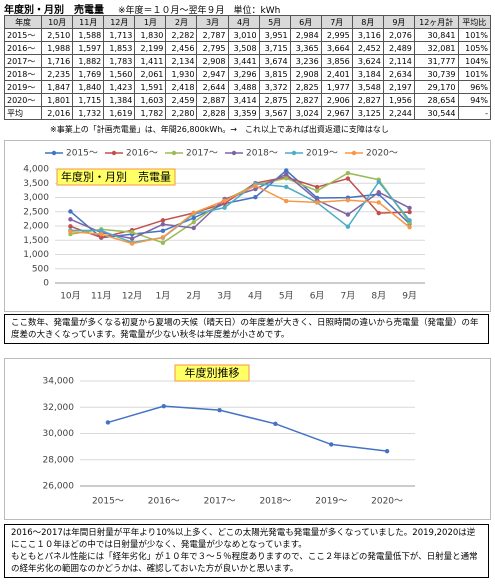 The width and height of the screenshot is (495, 586). I want to click on table-row: 年度 10月 11月 12月 1月 2月 3月 4月 5月 6月 7月 8月 9月 12ヶ月計 平均比, so click(247, 22).